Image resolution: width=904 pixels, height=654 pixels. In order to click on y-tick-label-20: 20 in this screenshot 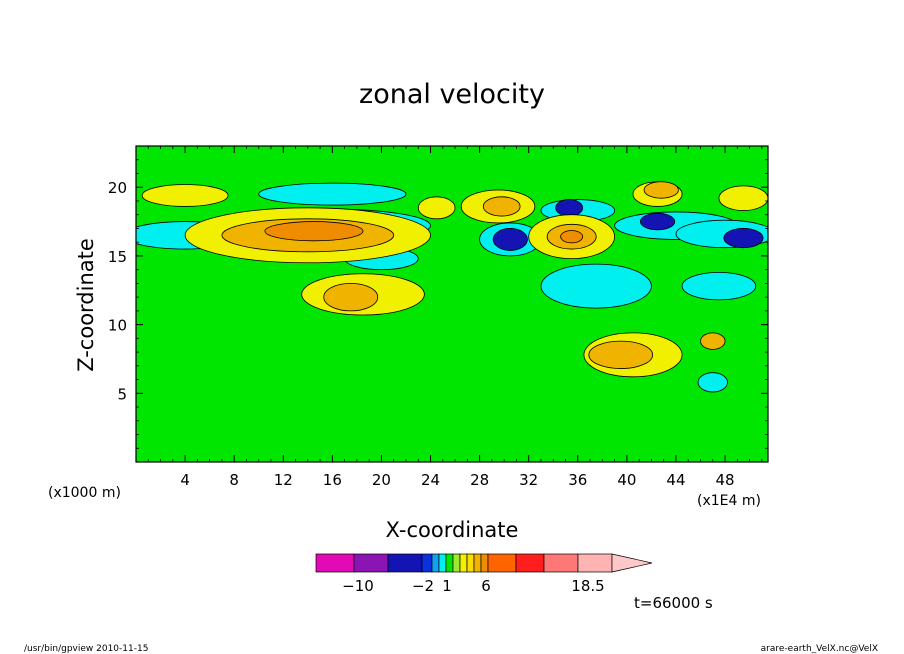, I will do `click(117, 188)`.